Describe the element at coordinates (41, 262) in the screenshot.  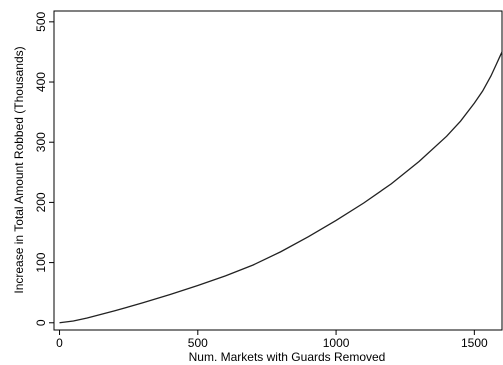
I see `y-tick-label-100: 100` at that location.